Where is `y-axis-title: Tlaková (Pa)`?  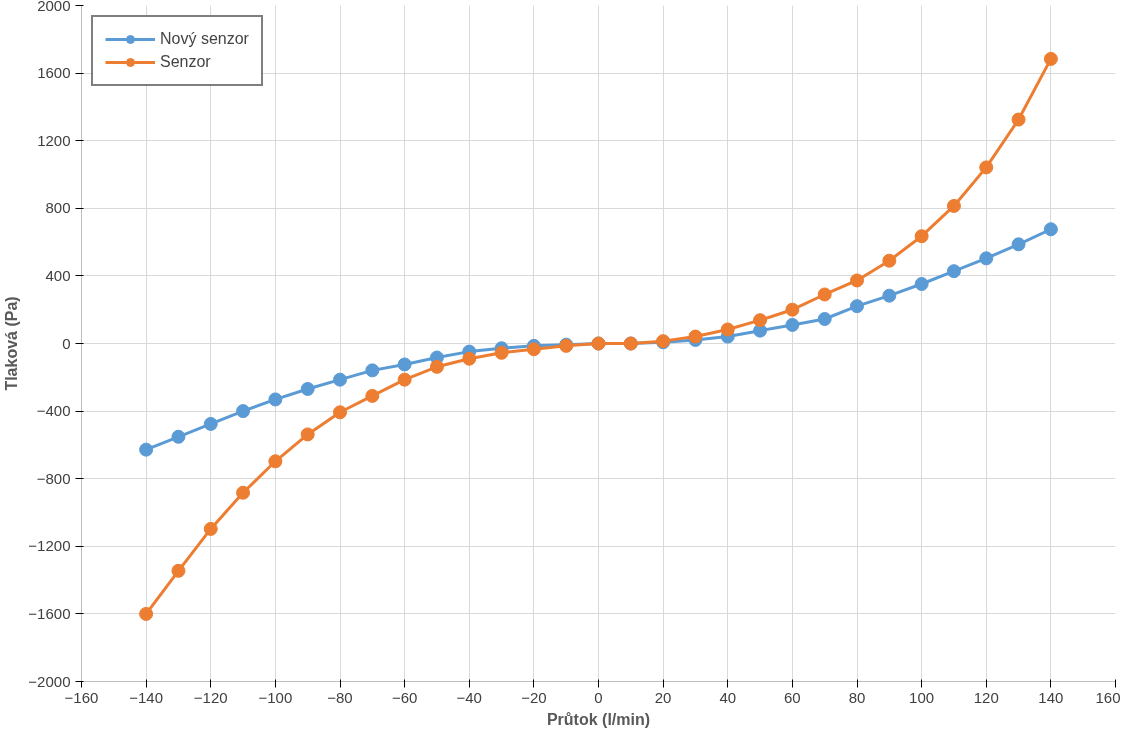 y-axis-title: Tlaková (Pa) is located at coordinates (12, 343).